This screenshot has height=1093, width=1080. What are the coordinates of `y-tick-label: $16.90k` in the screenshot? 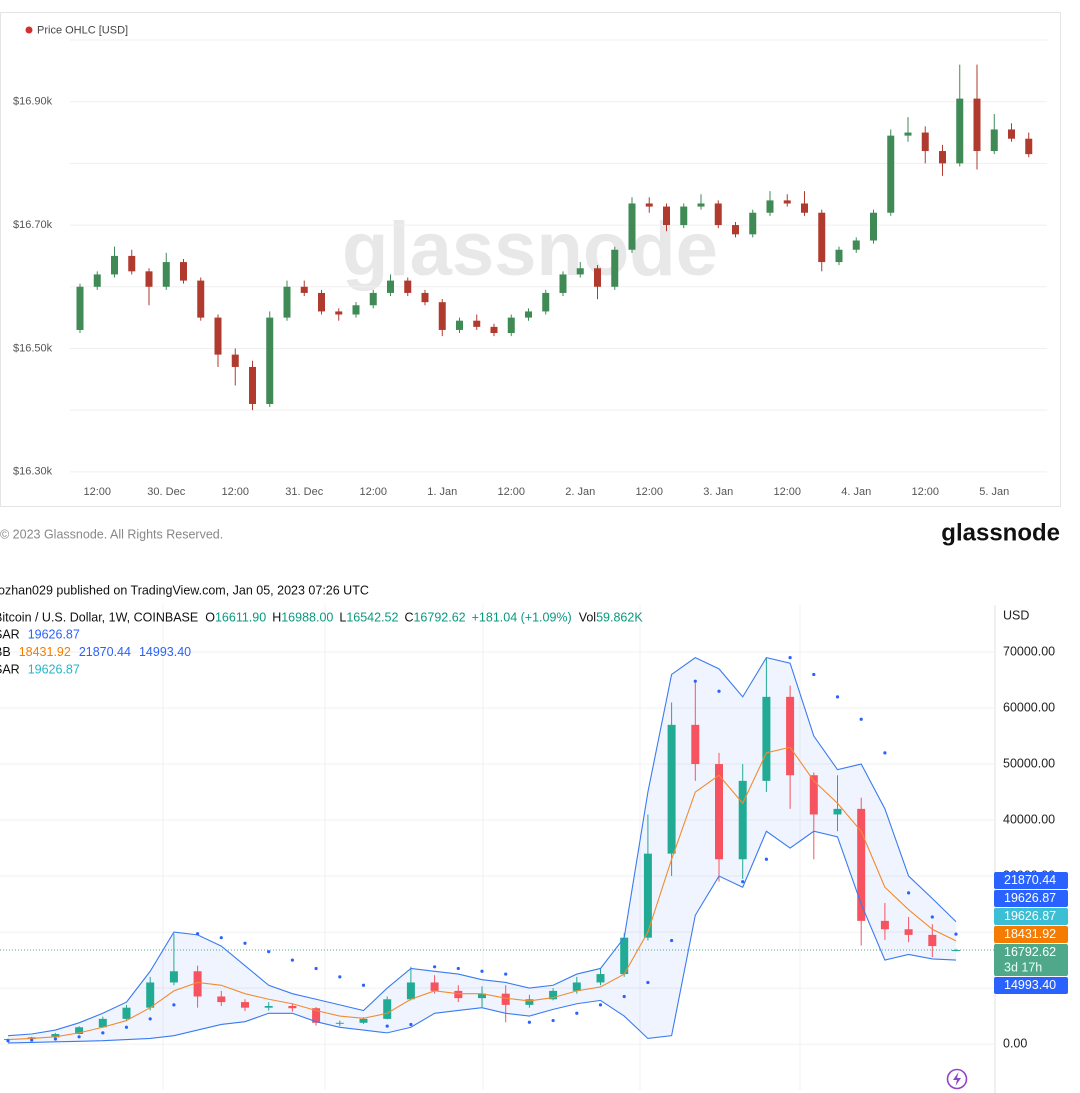 It's located at (33, 102).